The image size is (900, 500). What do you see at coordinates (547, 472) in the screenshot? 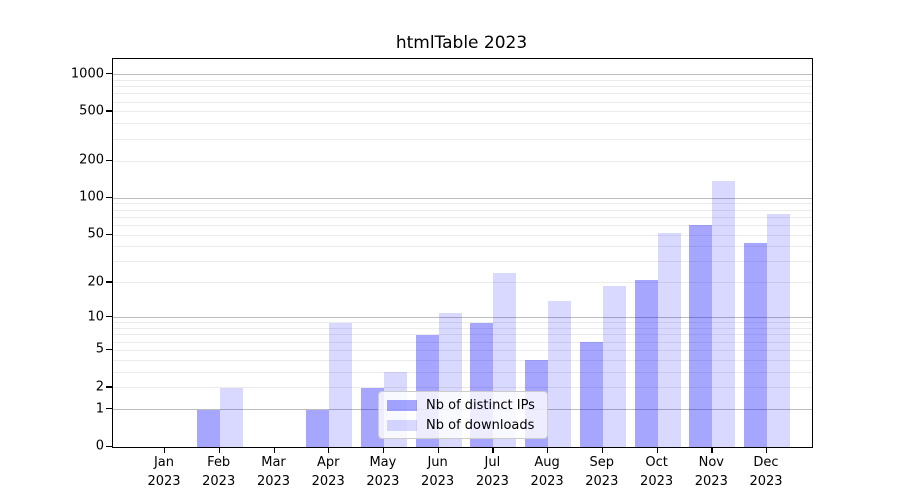
I see `x-tick-label-aug: Aug 2023` at bounding box center [547, 472].